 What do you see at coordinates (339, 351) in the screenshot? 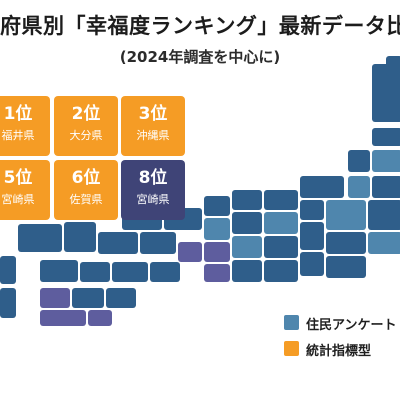
I see `legend-label: 統計指標型` at bounding box center [339, 351].